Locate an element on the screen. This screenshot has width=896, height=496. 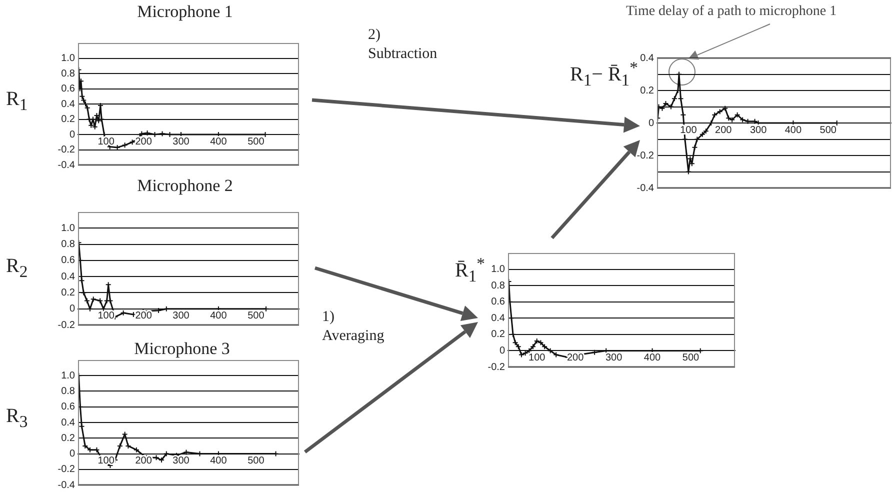
y-axis-title: R$_{3}$ is located at coordinates (17, 418).